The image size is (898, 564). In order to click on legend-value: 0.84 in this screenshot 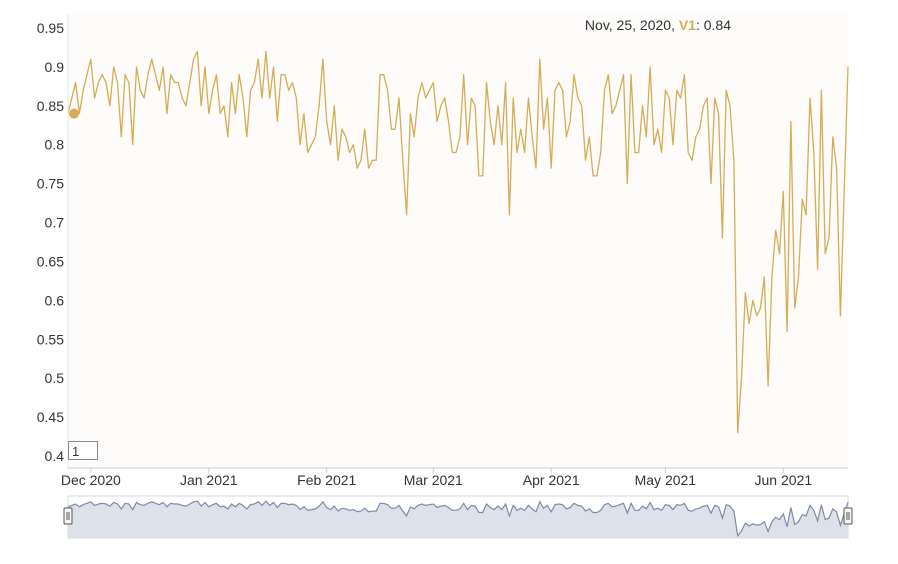, I will do `click(717, 25)`.